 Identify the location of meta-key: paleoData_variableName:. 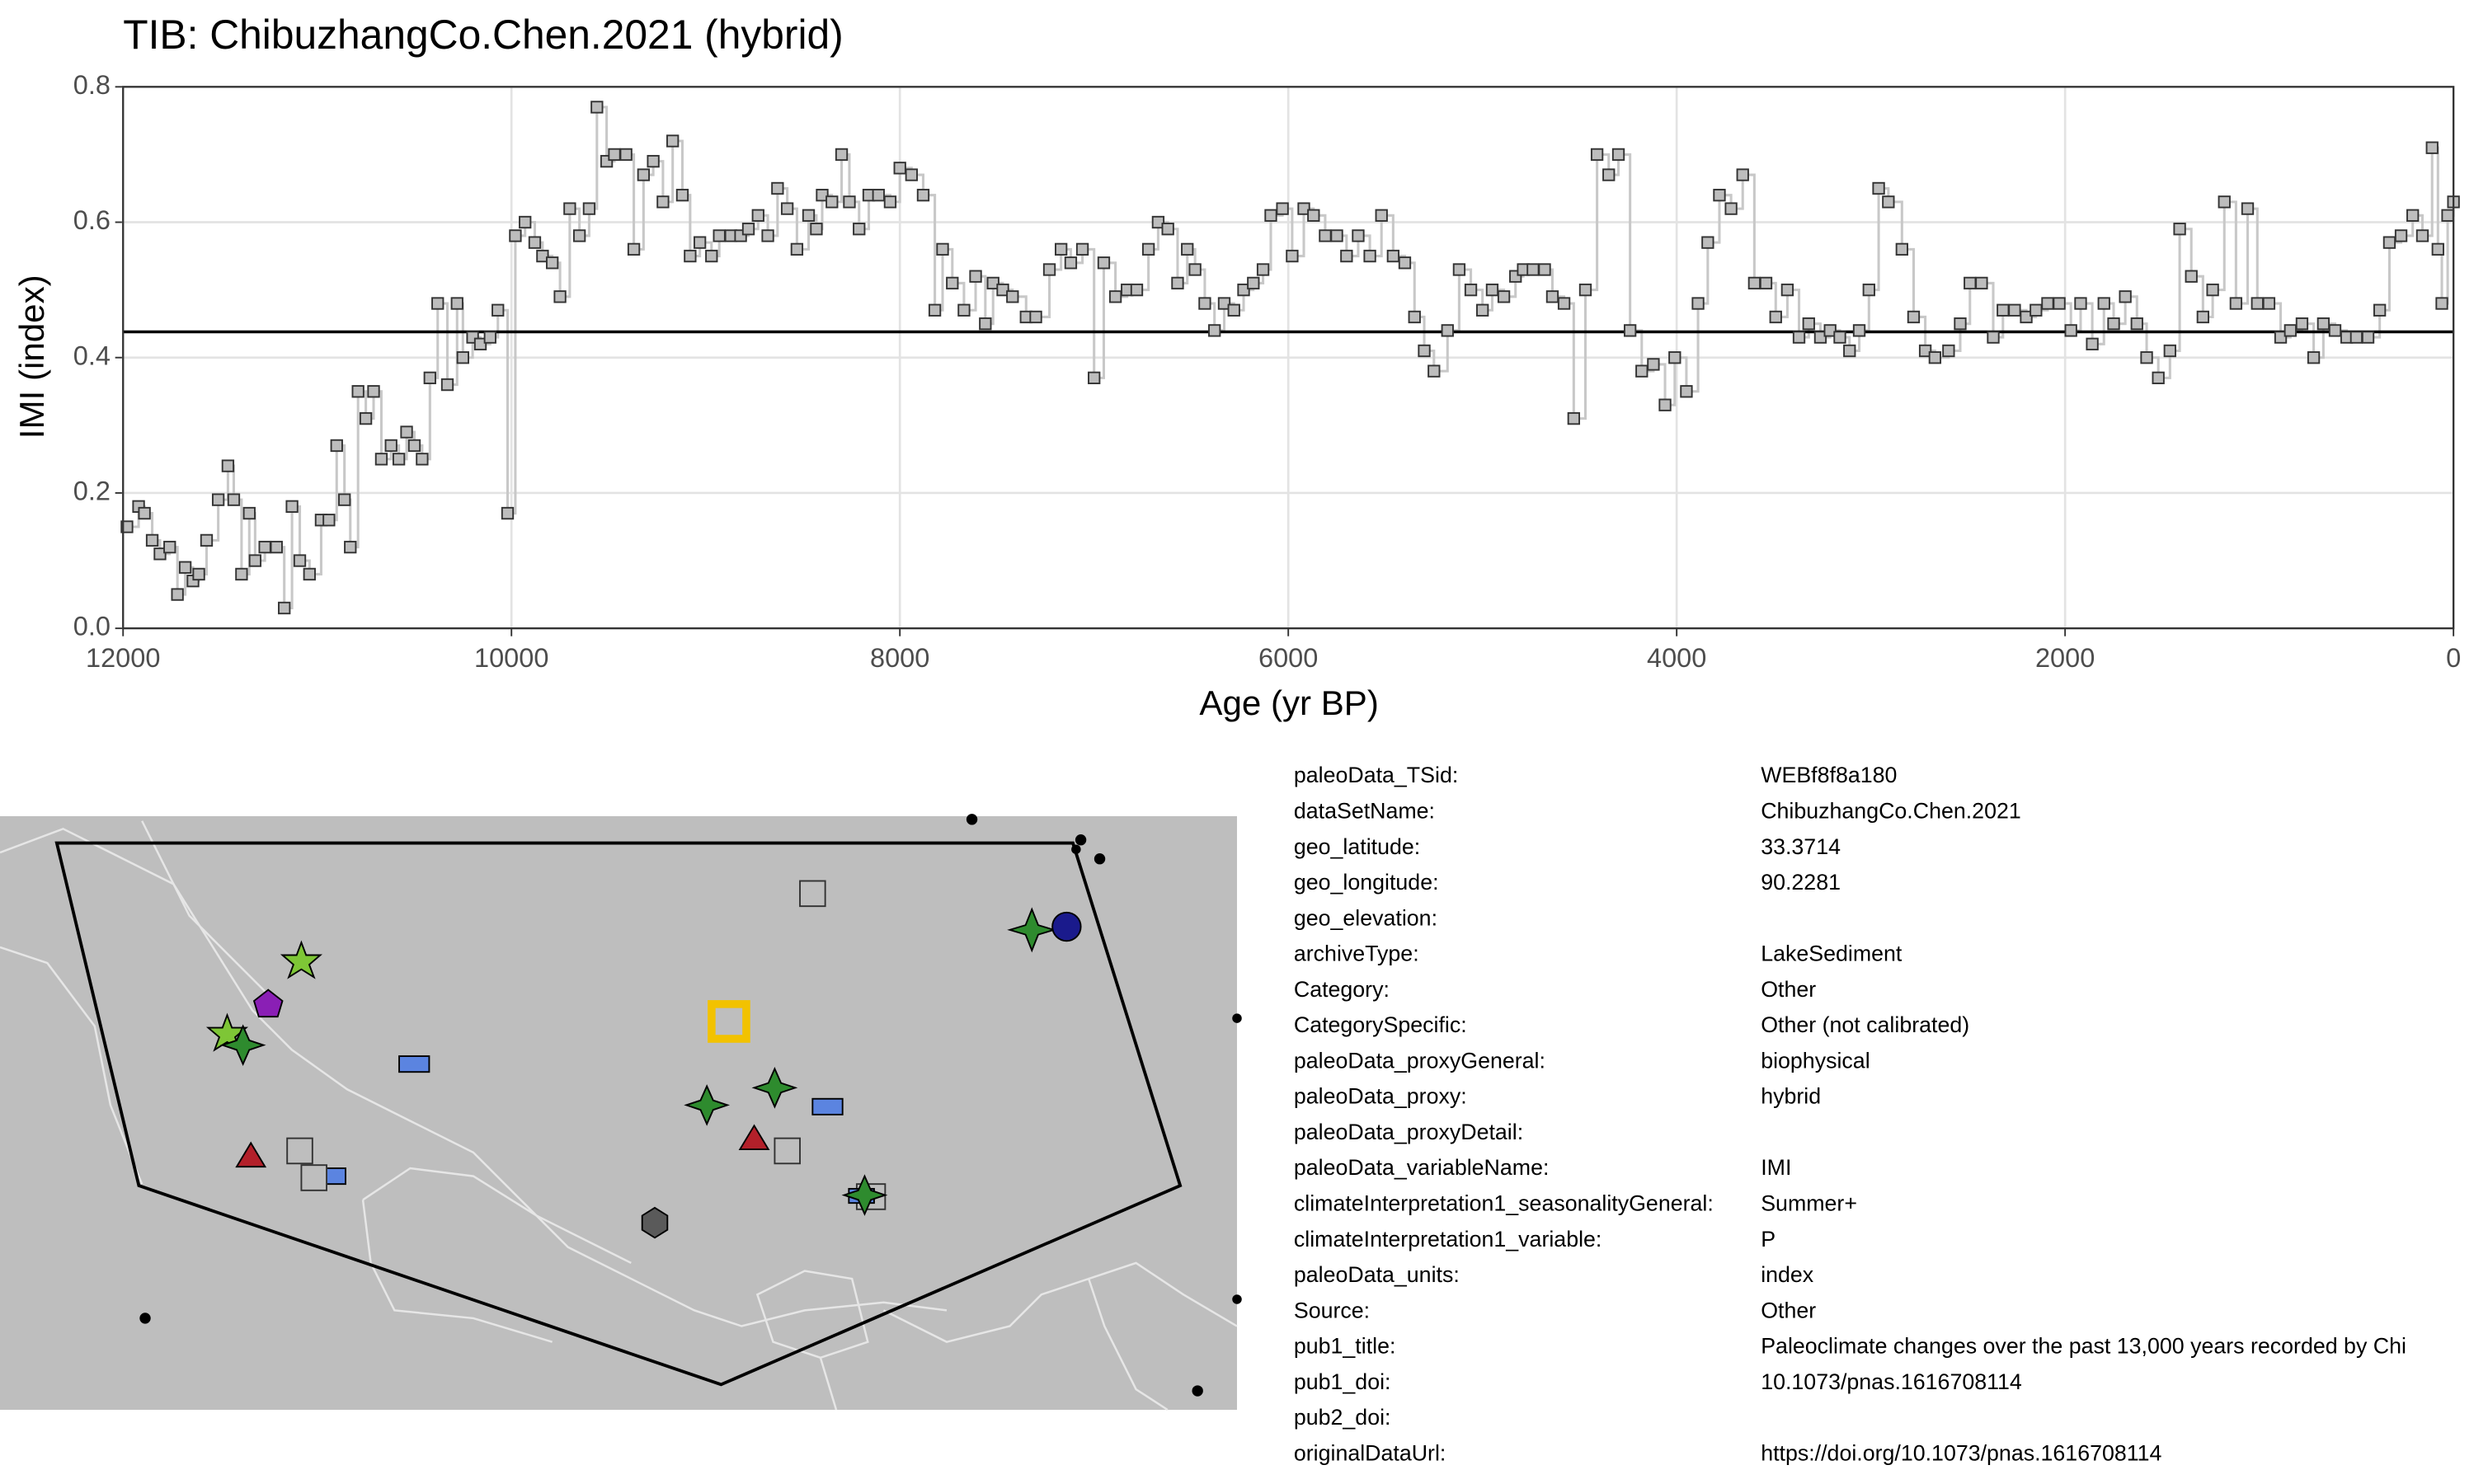
(1422, 1167).